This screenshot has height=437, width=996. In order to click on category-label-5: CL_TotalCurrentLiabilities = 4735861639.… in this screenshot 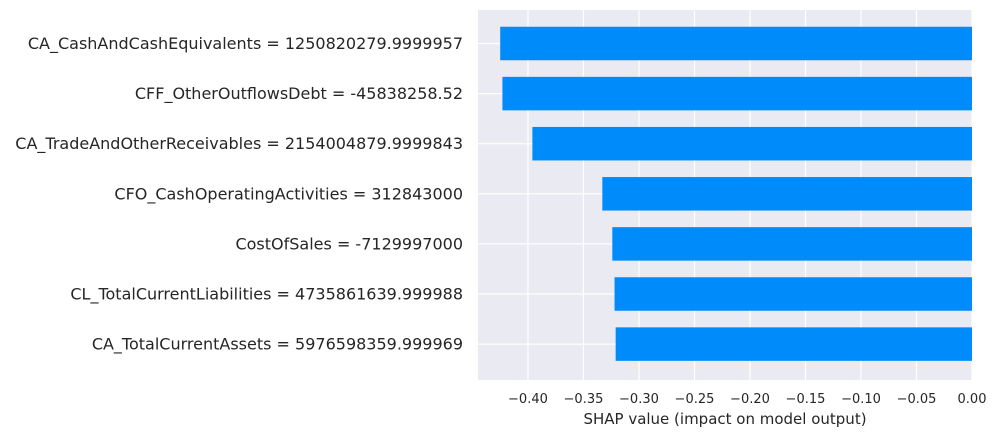, I will do `click(266, 295)`.